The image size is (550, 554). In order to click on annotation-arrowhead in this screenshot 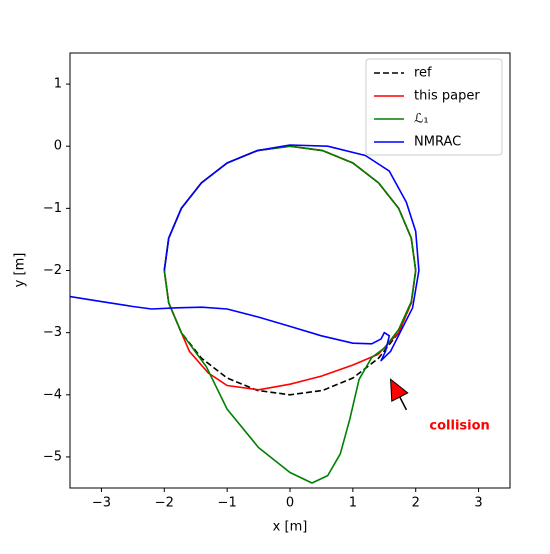, I will do `click(399, 390)`.